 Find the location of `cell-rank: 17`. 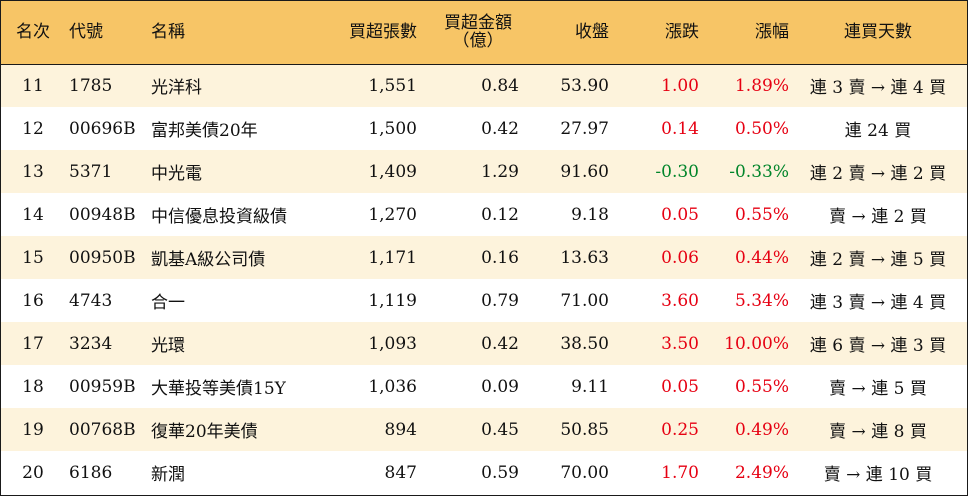

cell-rank: 17 is located at coordinates (33, 343).